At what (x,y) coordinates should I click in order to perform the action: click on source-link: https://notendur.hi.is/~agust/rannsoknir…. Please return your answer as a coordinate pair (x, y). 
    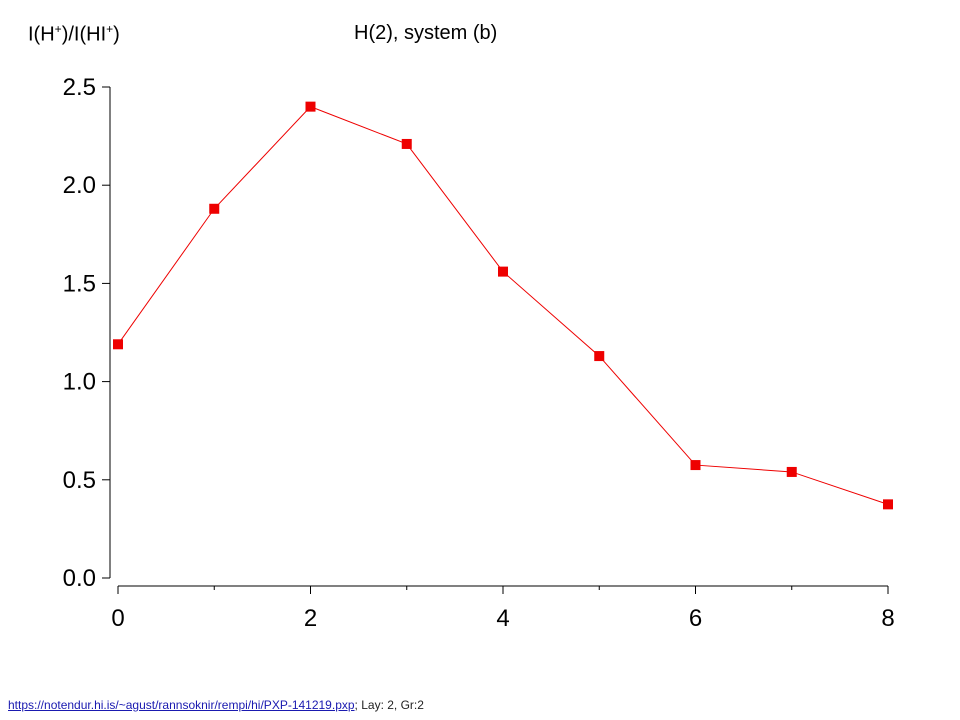
    Looking at the image, I should click on (181, 705).